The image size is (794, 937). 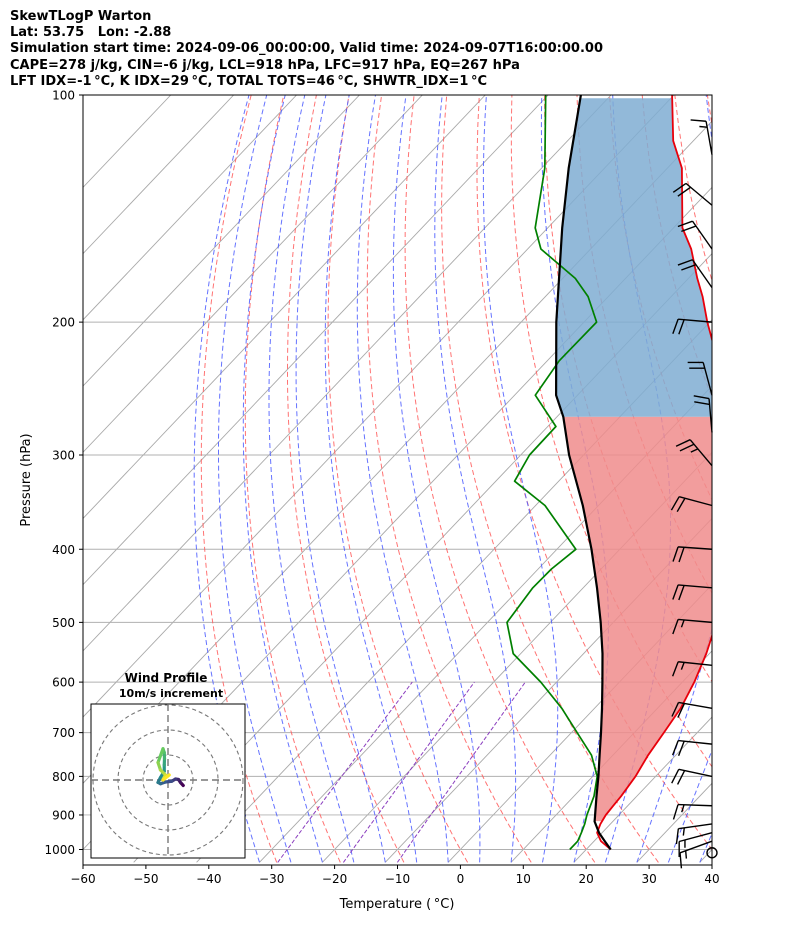 I want to click on temperature-line, so click(x=654, y=473).